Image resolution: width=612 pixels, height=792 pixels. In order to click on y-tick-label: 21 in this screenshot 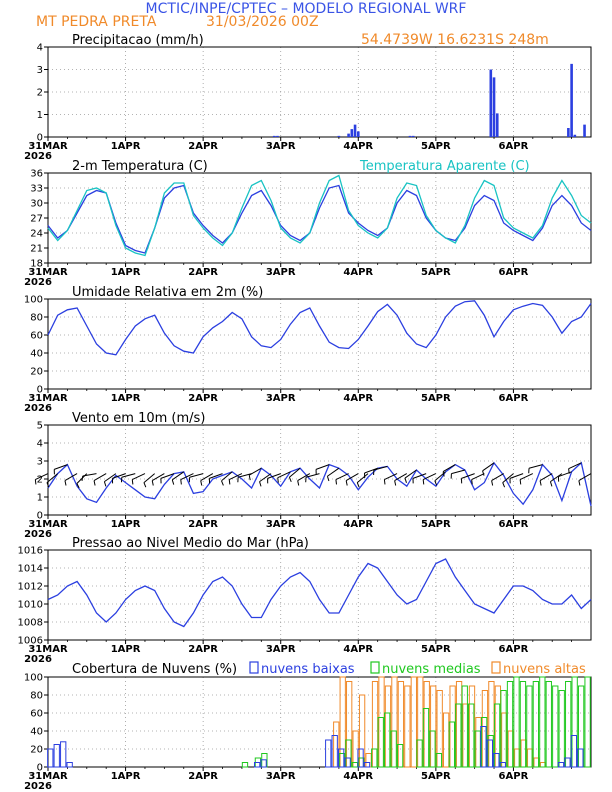, I will do `click(36, 249)`.